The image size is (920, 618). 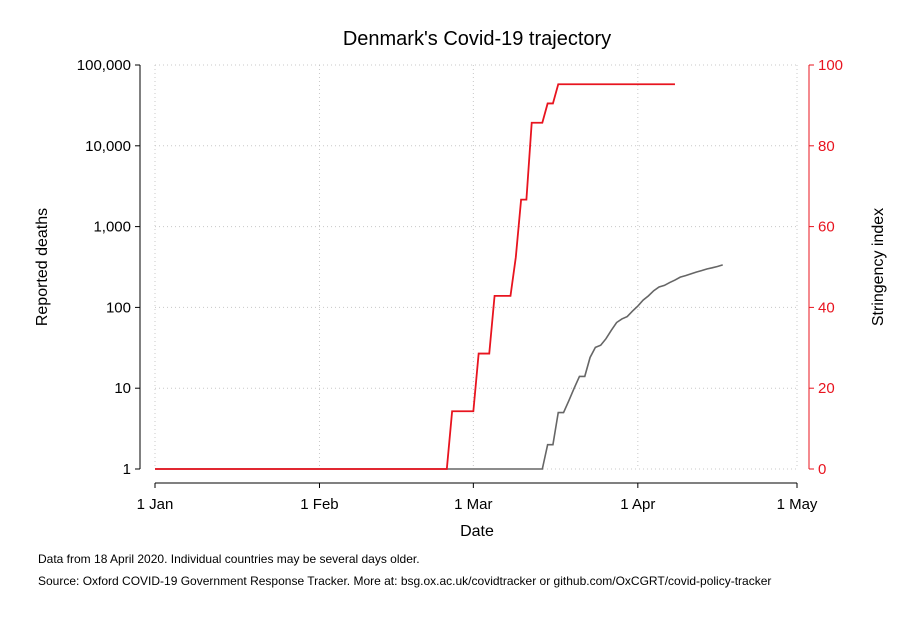 I want to click on y-left-tick-label: 10,000, so click(x=108, y=146).